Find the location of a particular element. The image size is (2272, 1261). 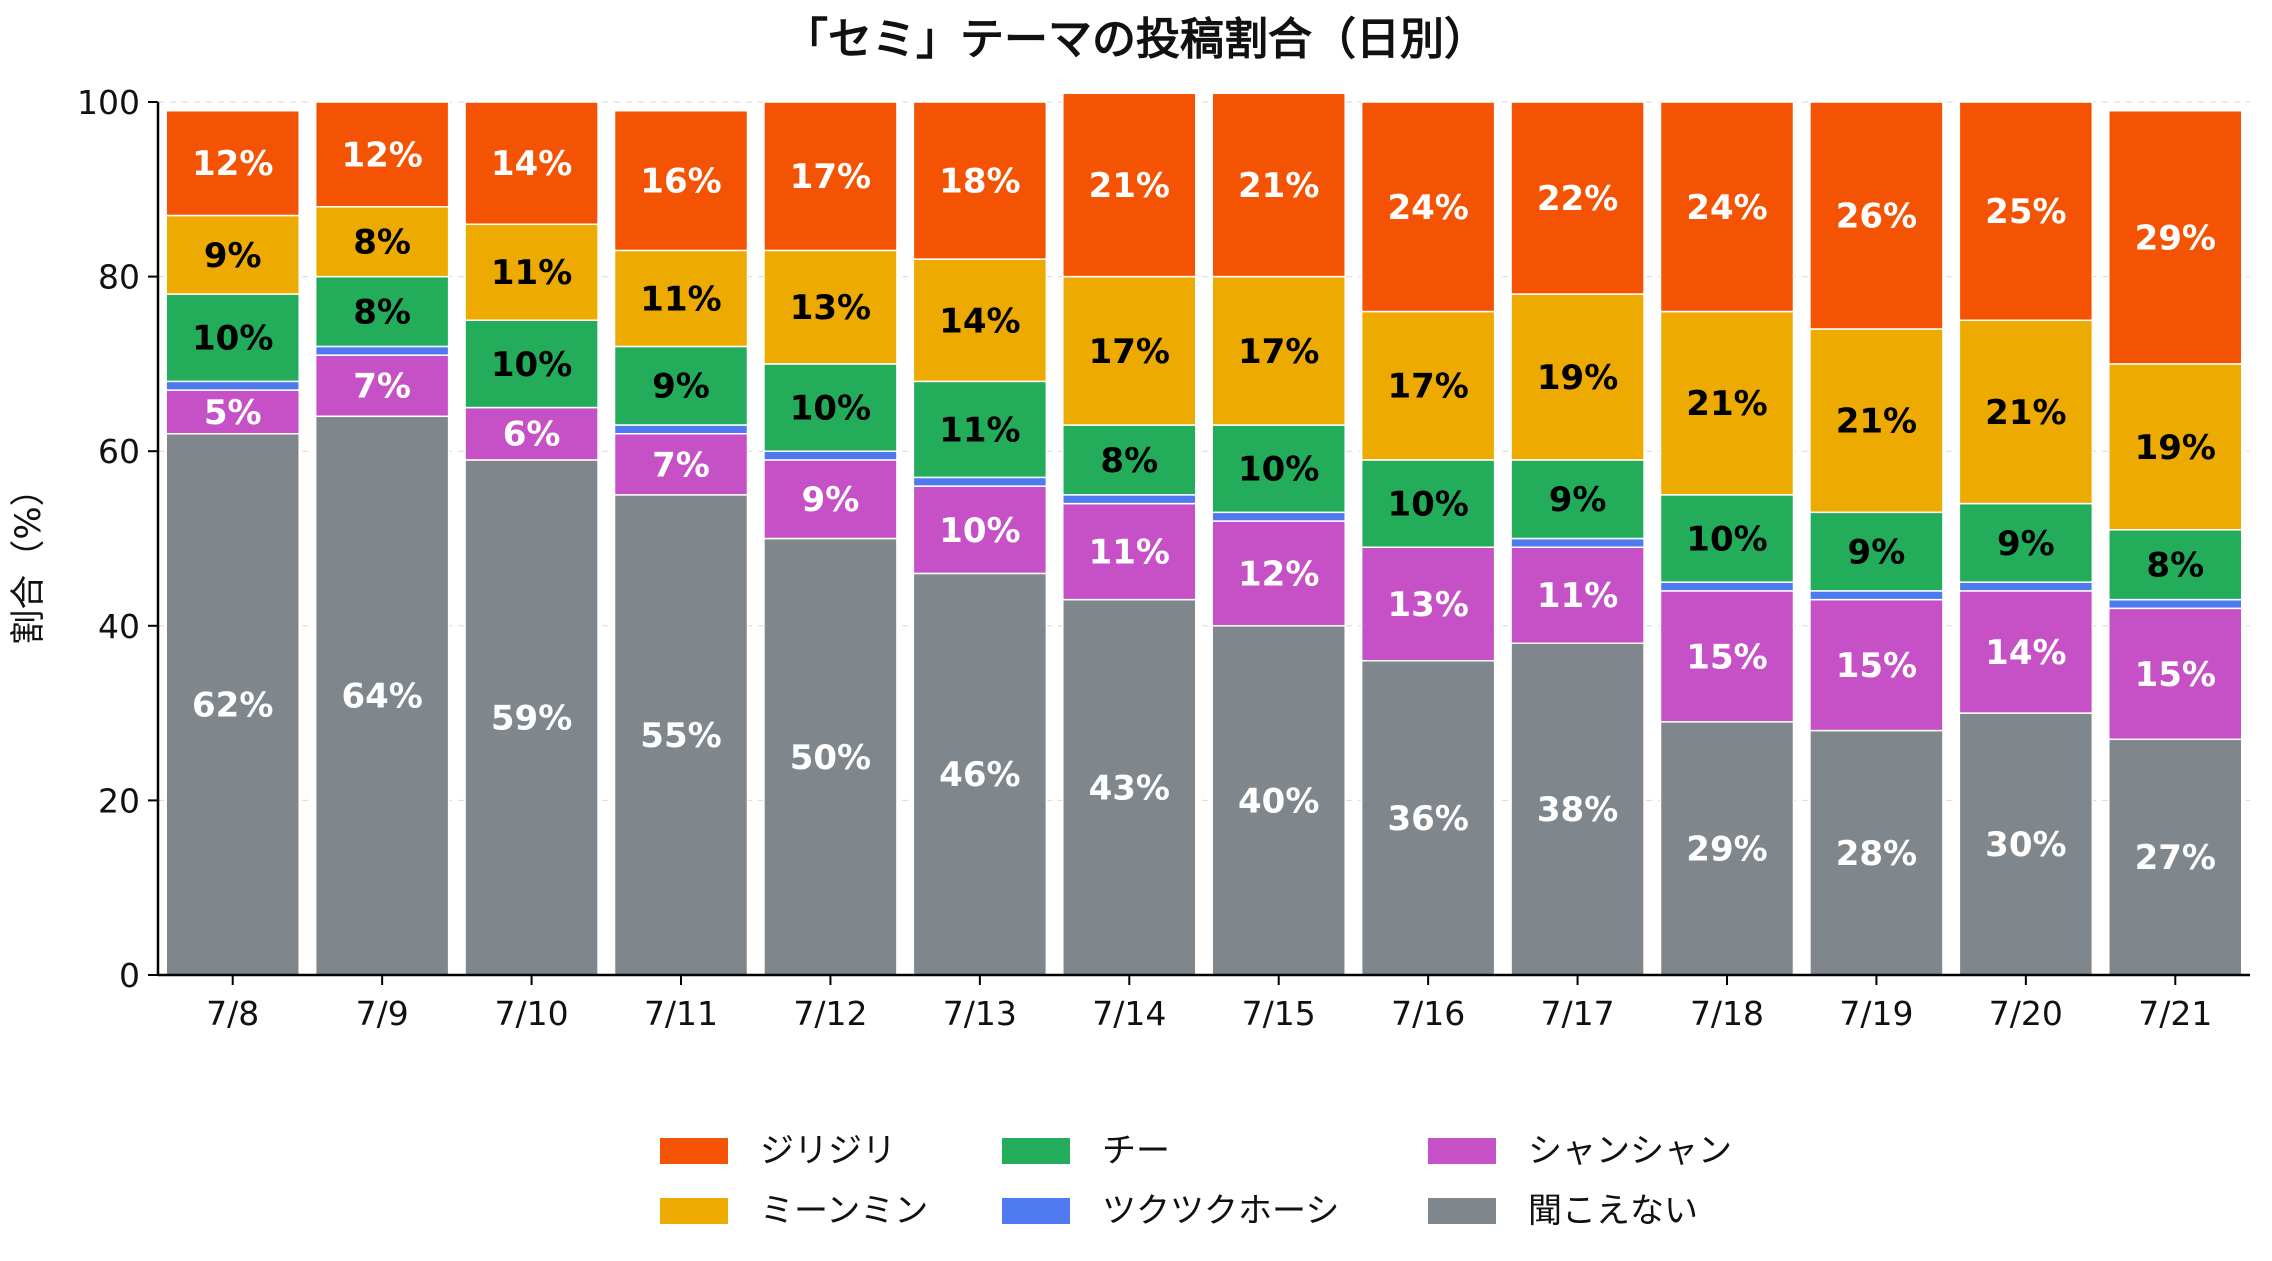

segment-label: 6% is located at coordinates (532, 435).